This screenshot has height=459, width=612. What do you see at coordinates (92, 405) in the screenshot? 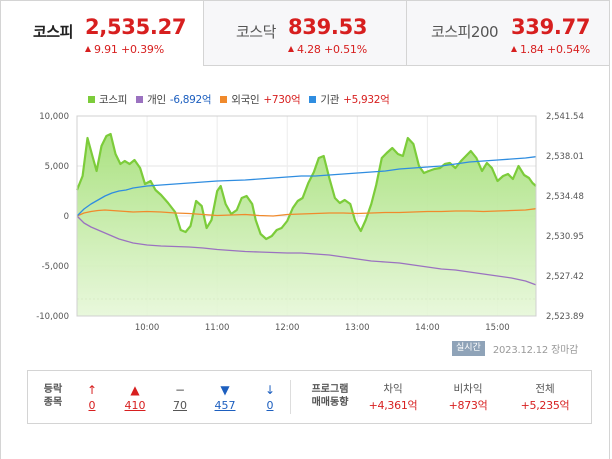
I see `upper-limit-count-link: 0` at bounding box center [92, 405].